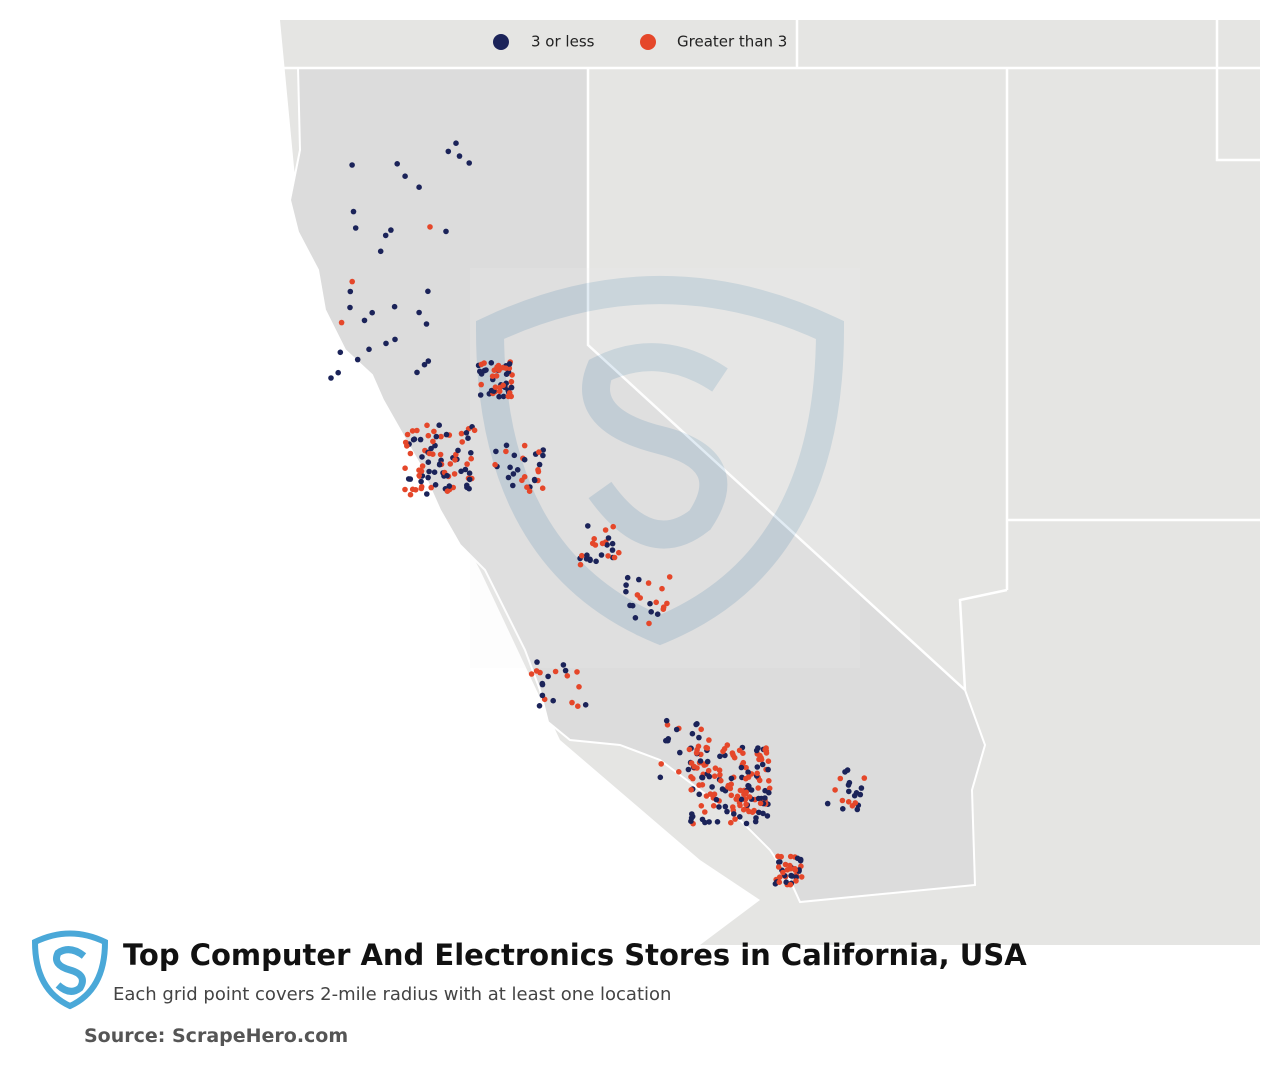 Image resolution: width=1280 pixels, height=1069 pixels. Describe the element at coordinates (563, 42) in the screenshot. I see `legend-label: 3 or less` at that location.